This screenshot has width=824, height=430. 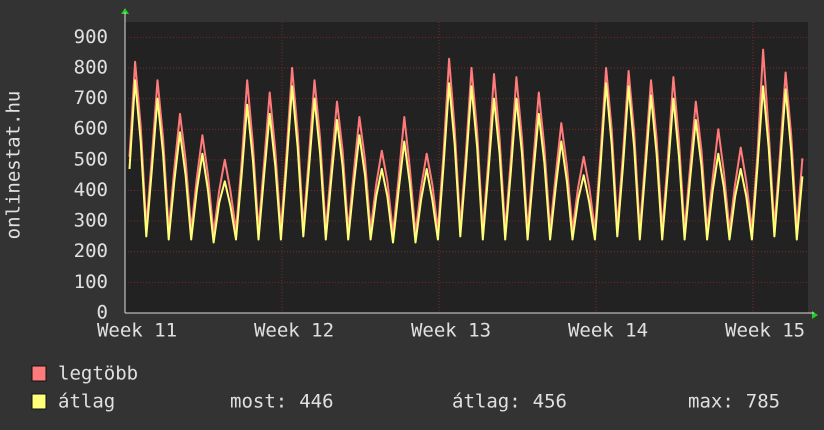 What do you see at coordinates (608, 331) in the screenshot?
I see `x-tick-label: Week 14` at bounding box center [608, 331].